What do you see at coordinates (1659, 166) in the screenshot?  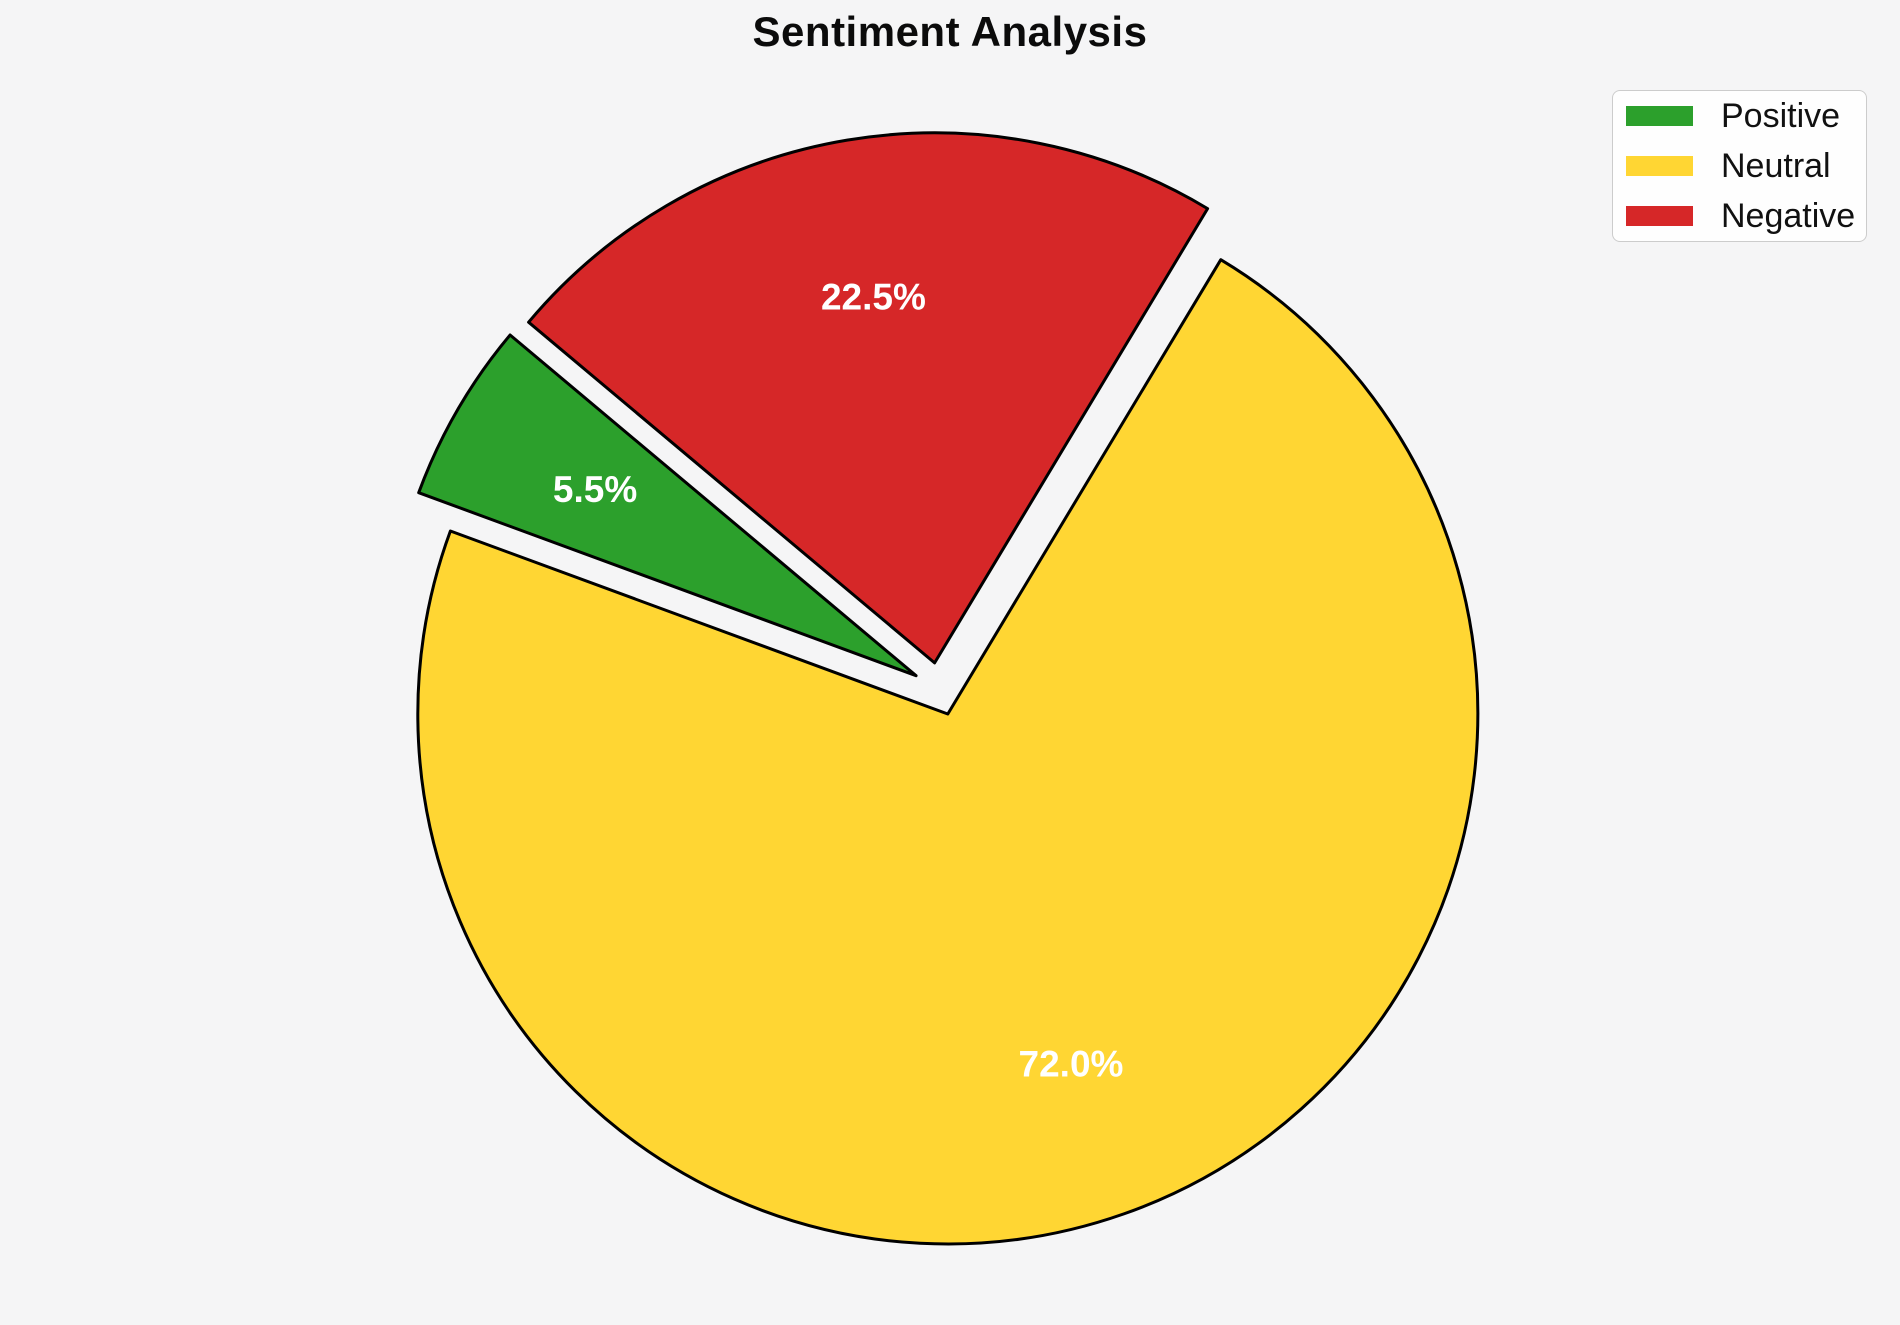 I see `legend-swatch-neutral` at bounding box center [1659, 166].